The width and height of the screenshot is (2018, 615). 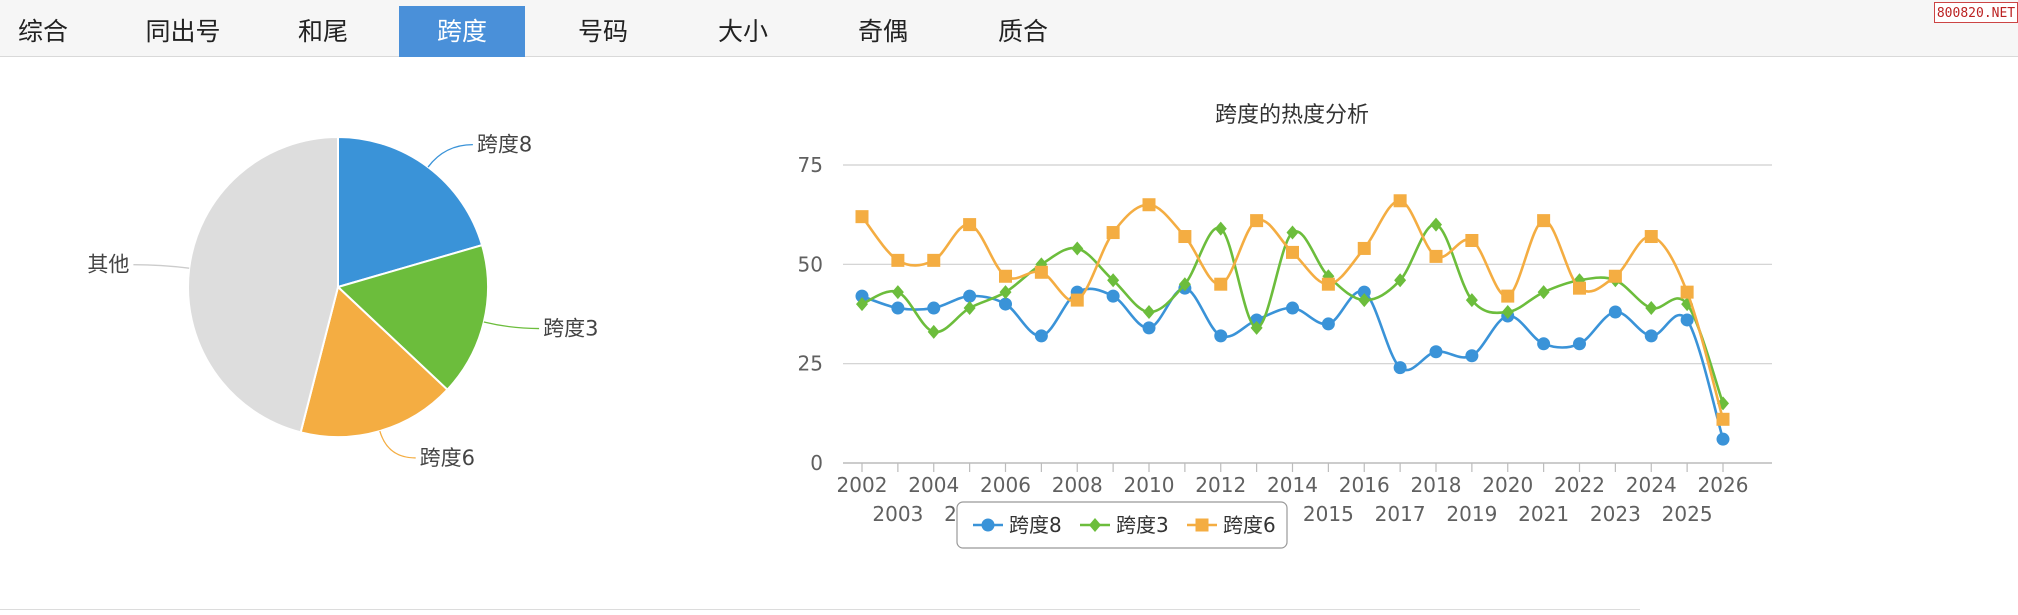 I want to click on legend-item-kuadu3: 跨度3, so click(x=1124, y=525).